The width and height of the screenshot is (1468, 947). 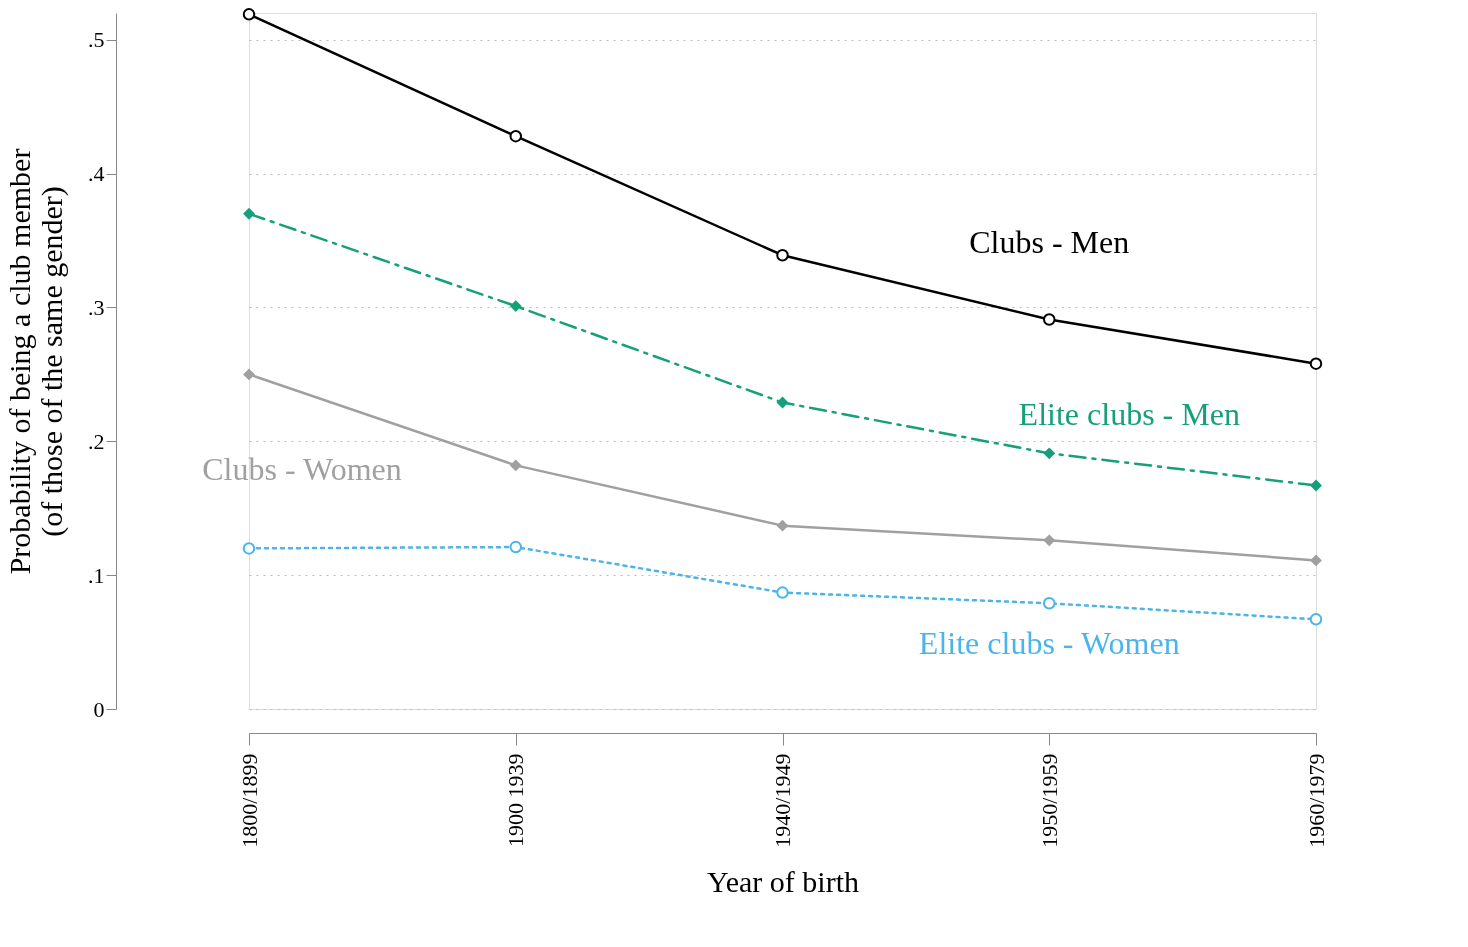 I want to click on series-label: Clubs - Women, so click(x=302, y=469).